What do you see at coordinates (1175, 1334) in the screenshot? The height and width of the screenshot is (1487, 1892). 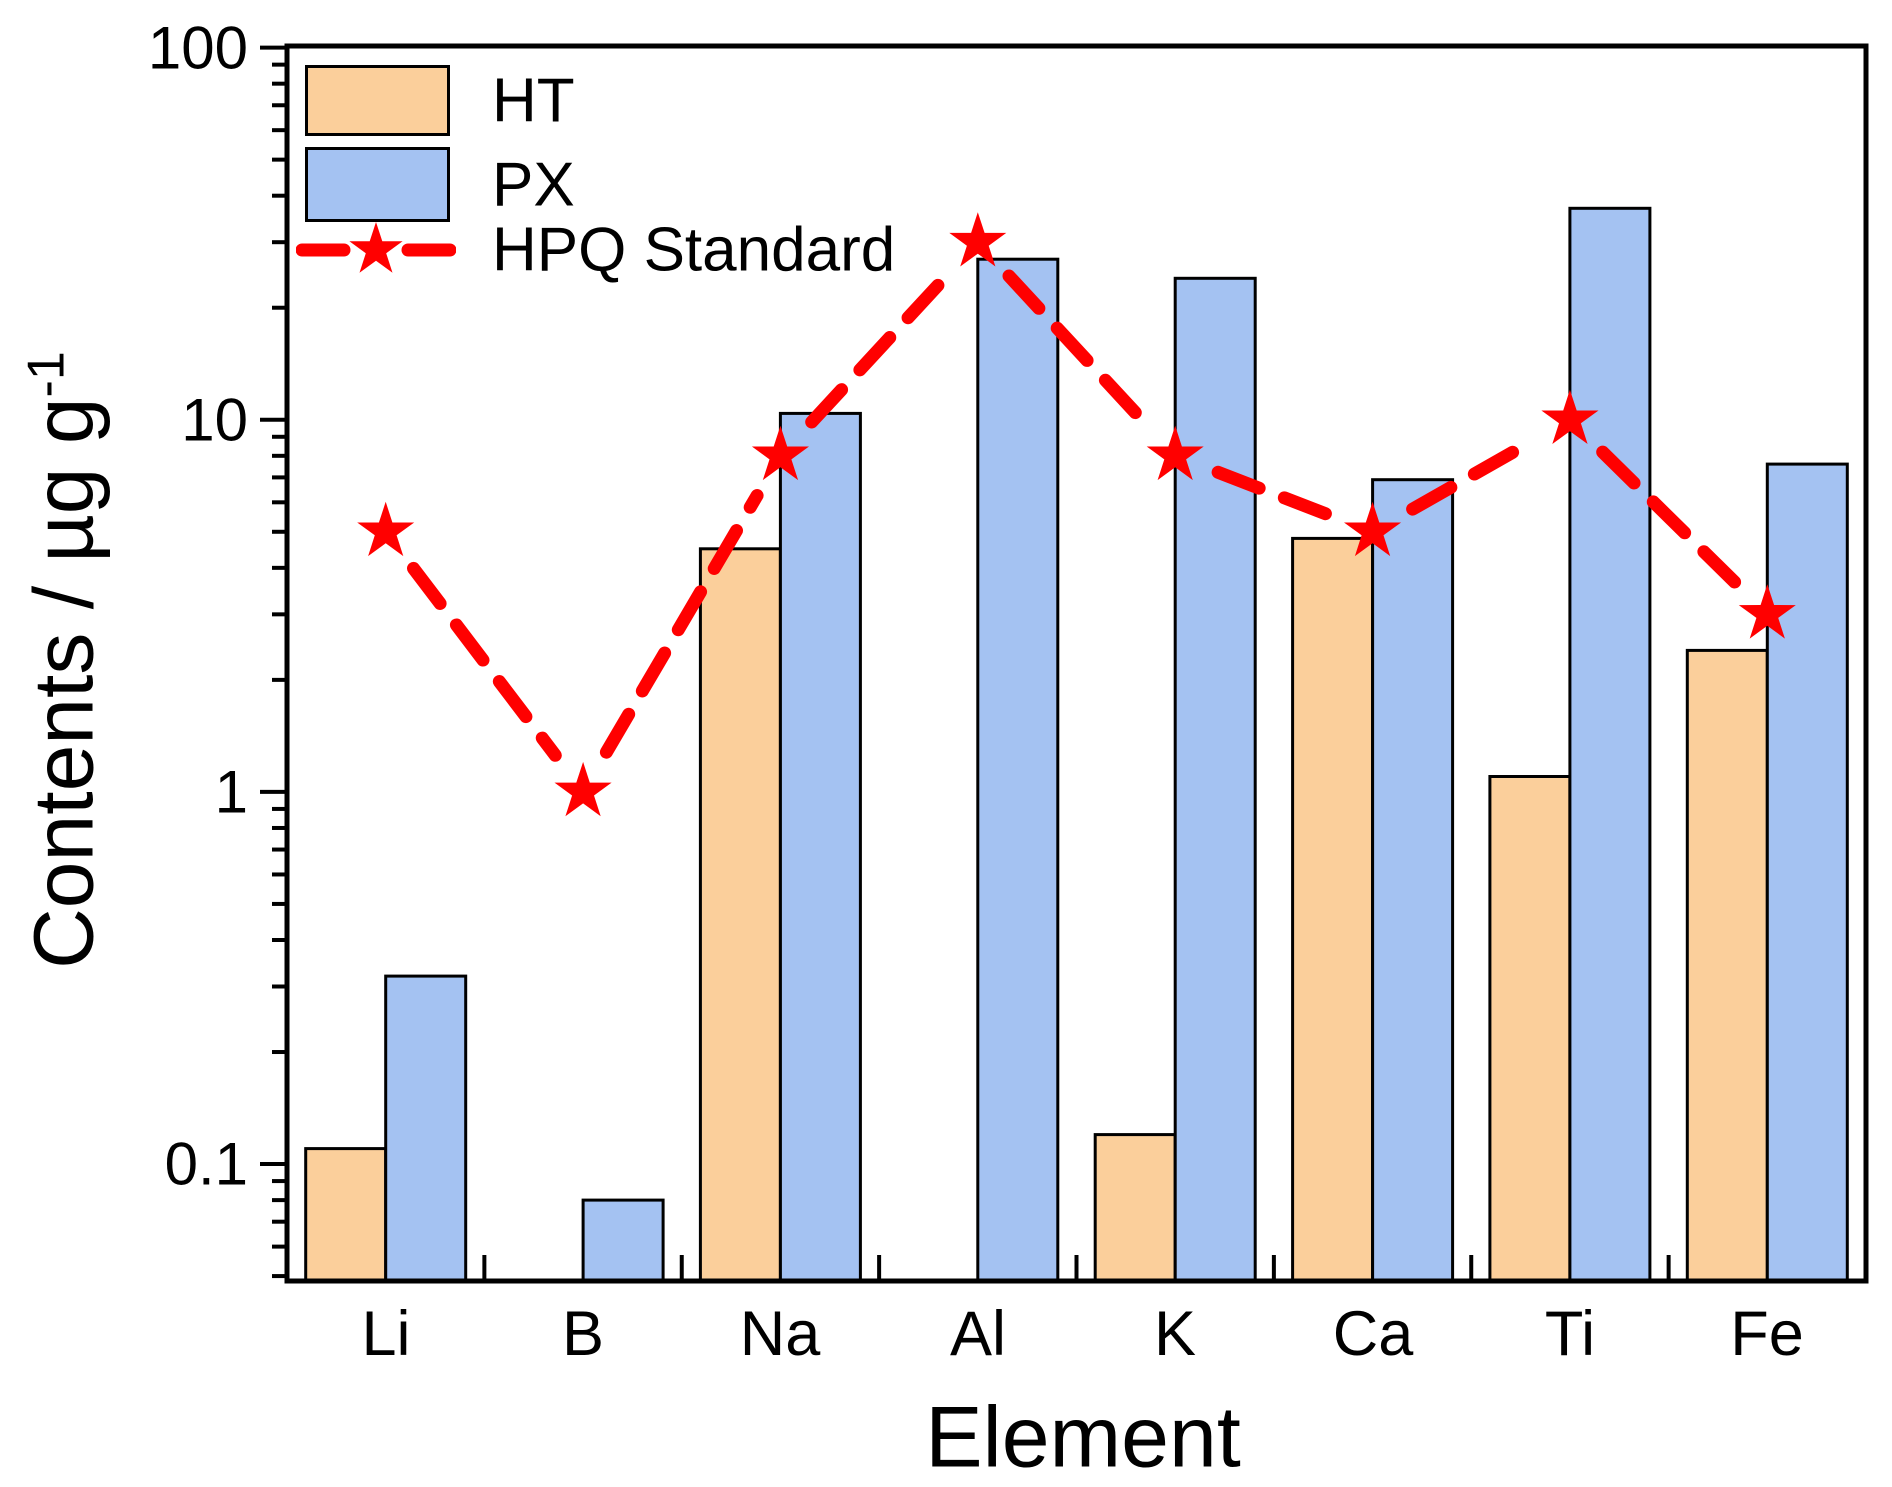 I see `x-tick-label-k: K` at bounding box center [1175, 1334].